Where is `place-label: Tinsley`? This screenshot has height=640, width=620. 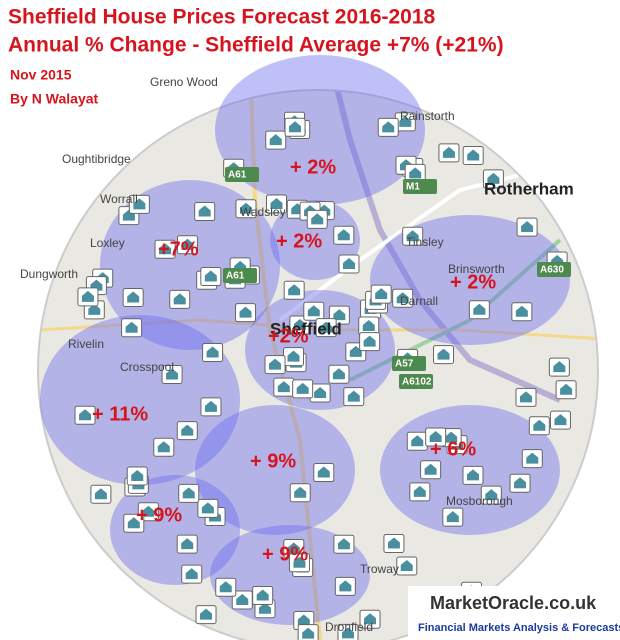 place-label: Tinsley is located at coordinates (425, 242).